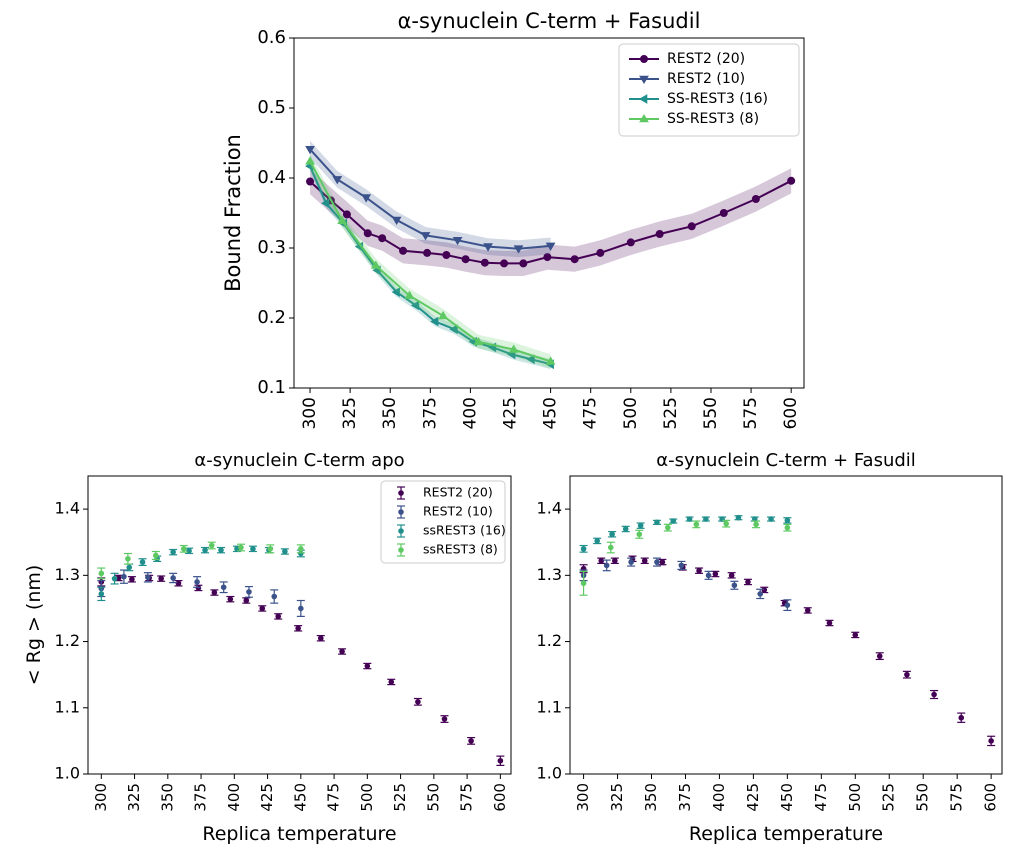 The height and width of the screenshot is (850, 1024). I want to click on x-tick-label: 450, so click(300, 797).